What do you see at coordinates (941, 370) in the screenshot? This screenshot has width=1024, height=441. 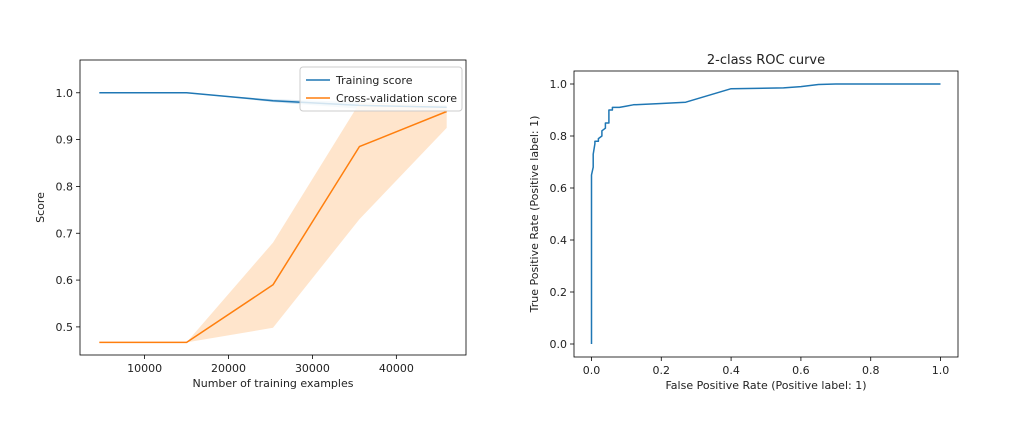 I see `x-tick-label: 1.0` at bounding box center [941, 370].